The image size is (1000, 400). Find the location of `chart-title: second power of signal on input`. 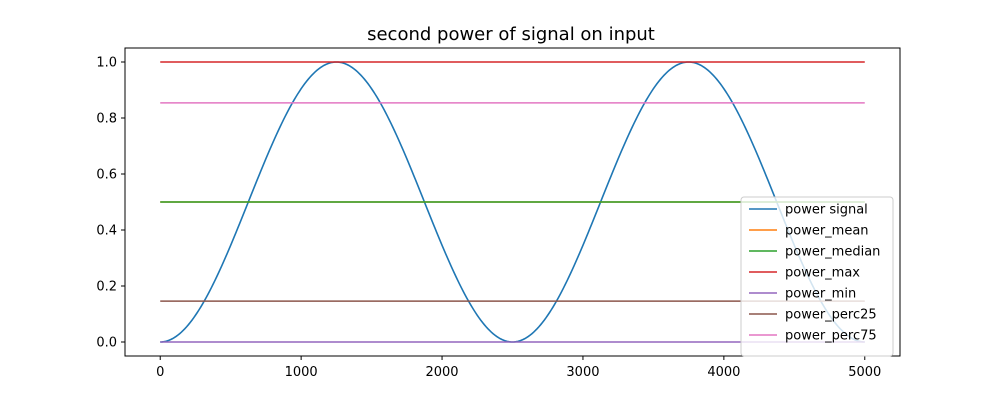

chart-title: second power of signal on input is located at coordinates (511, 34).